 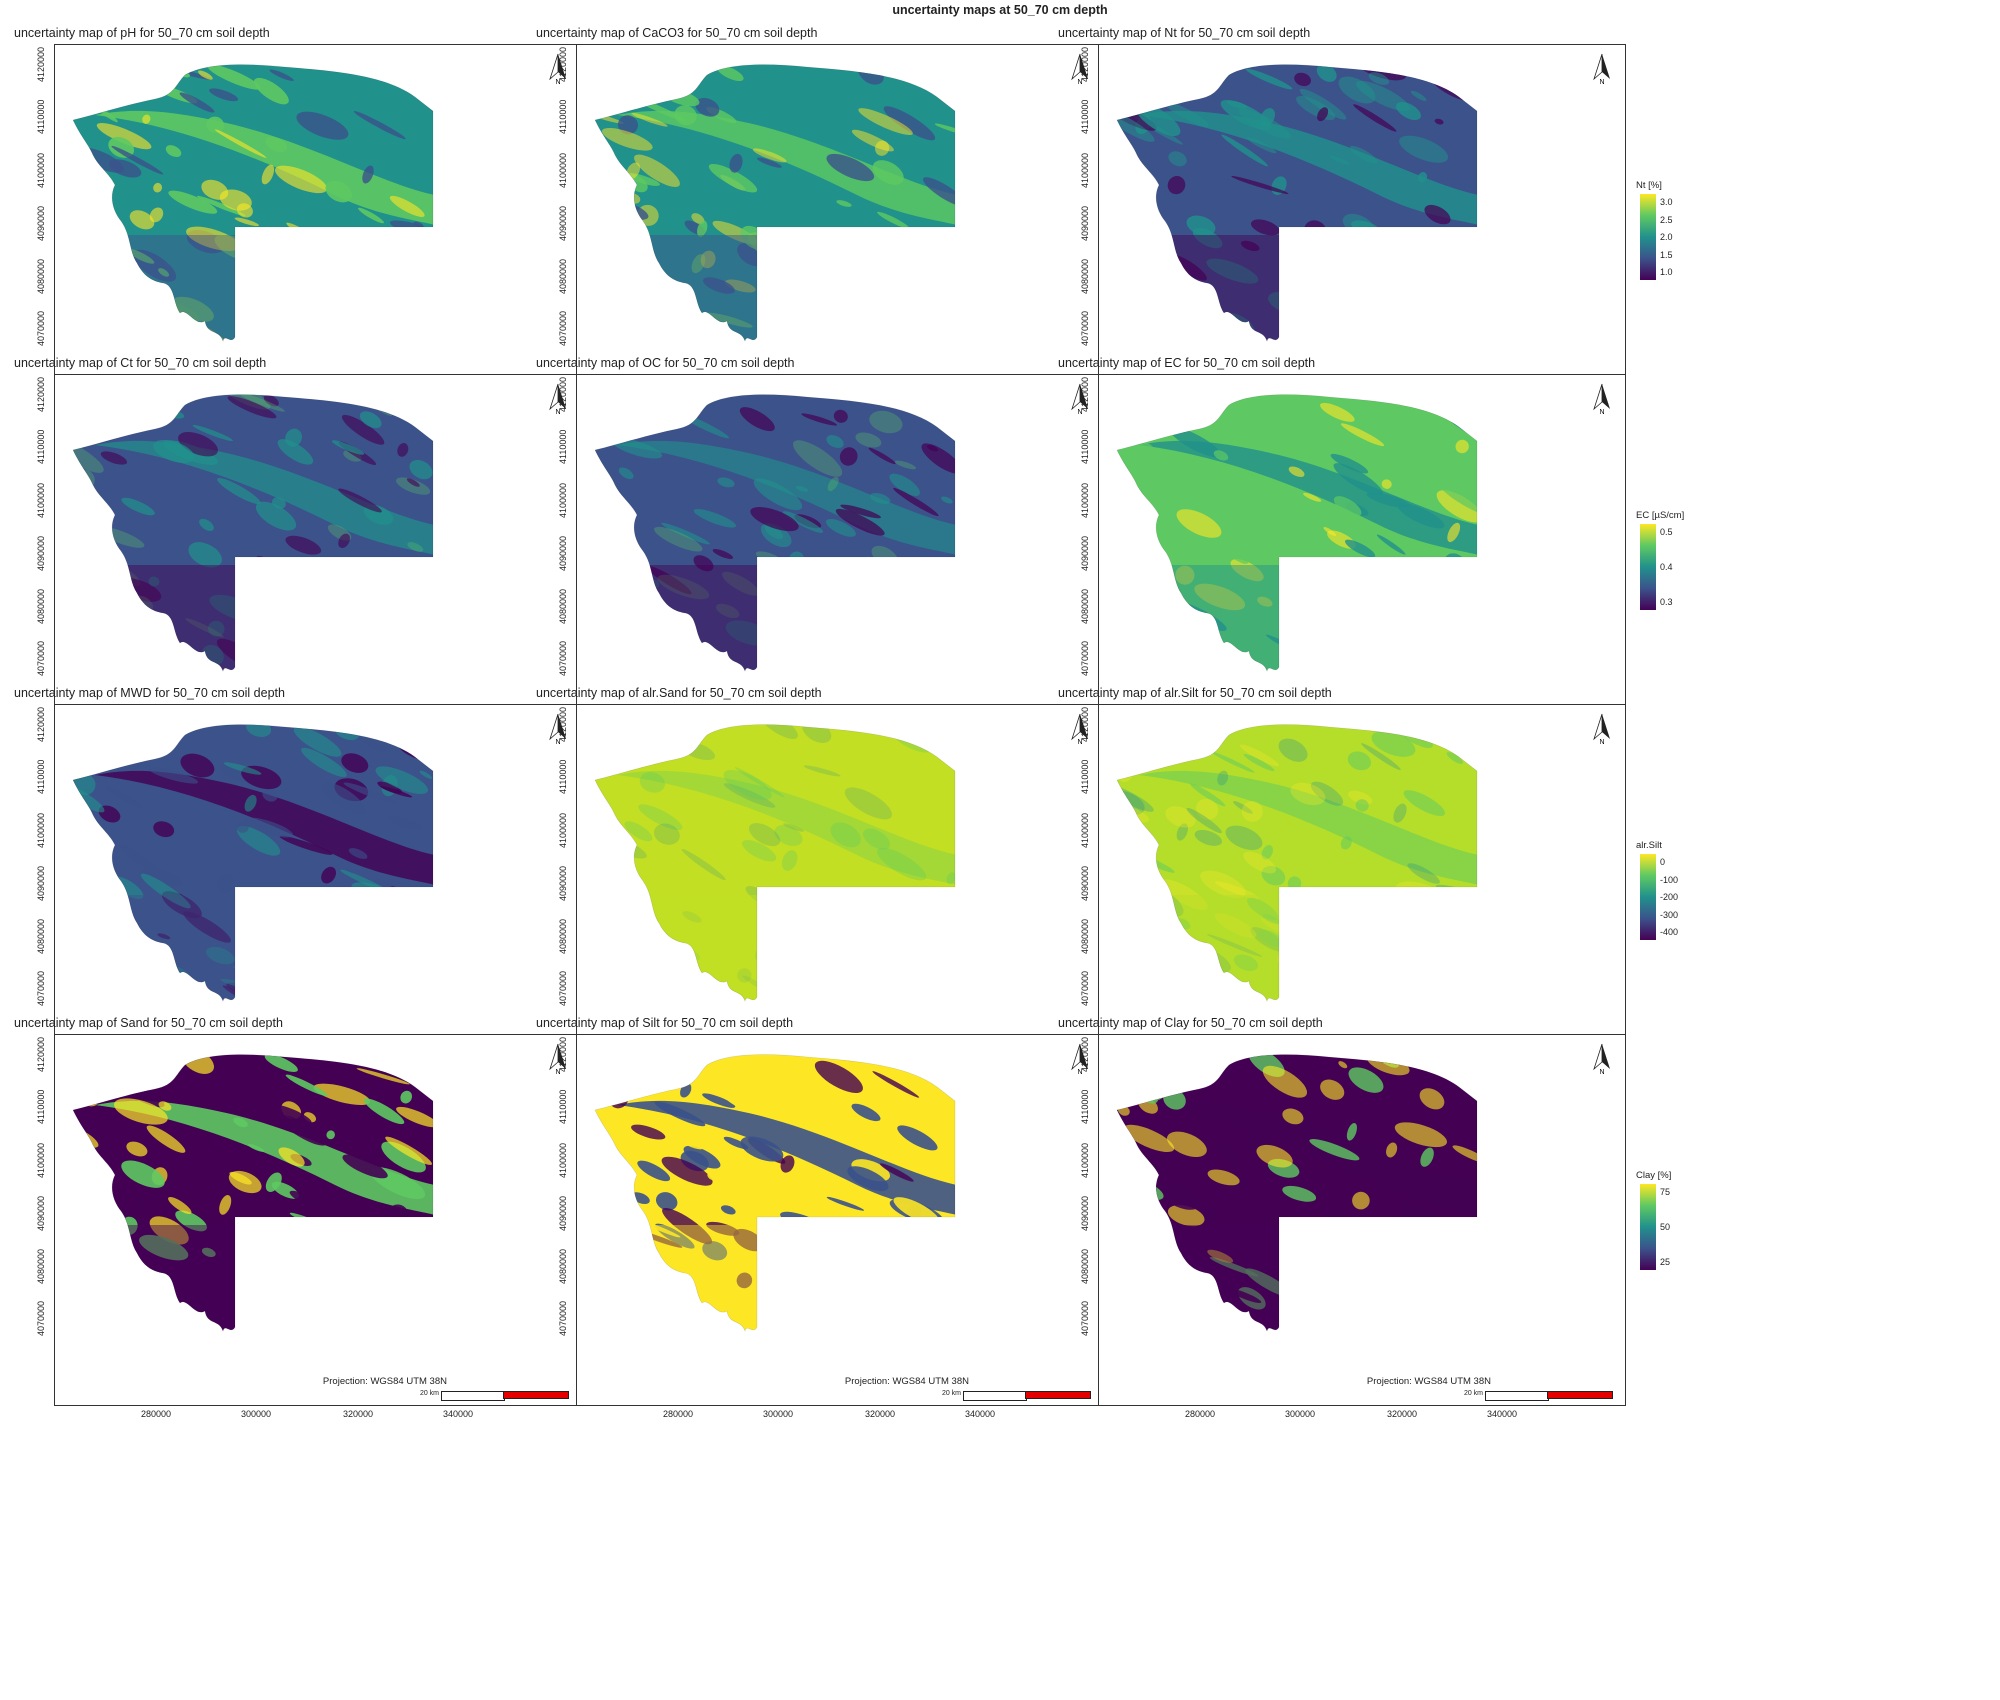 I want to click on legend-title: Clay [%], so click(x=1654, y=1175).